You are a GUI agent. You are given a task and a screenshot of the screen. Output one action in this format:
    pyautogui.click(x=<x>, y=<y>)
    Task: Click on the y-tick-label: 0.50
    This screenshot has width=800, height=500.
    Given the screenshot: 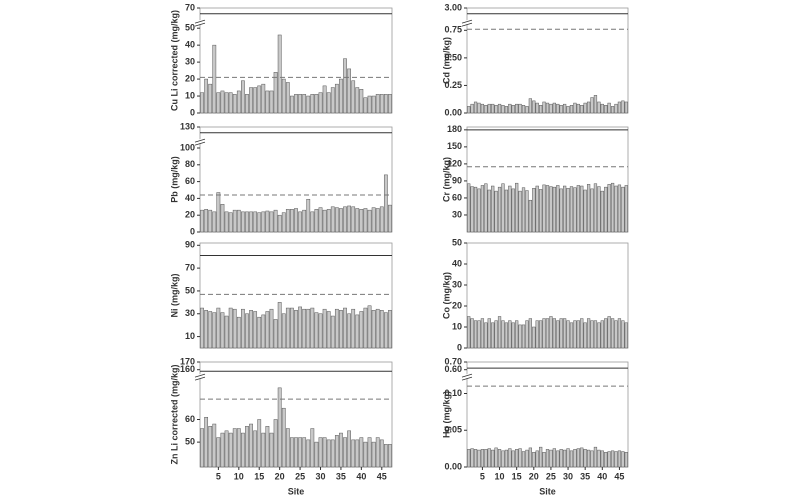 What is the action you would take?
    pyautogui.click(x=453, y=57)
    